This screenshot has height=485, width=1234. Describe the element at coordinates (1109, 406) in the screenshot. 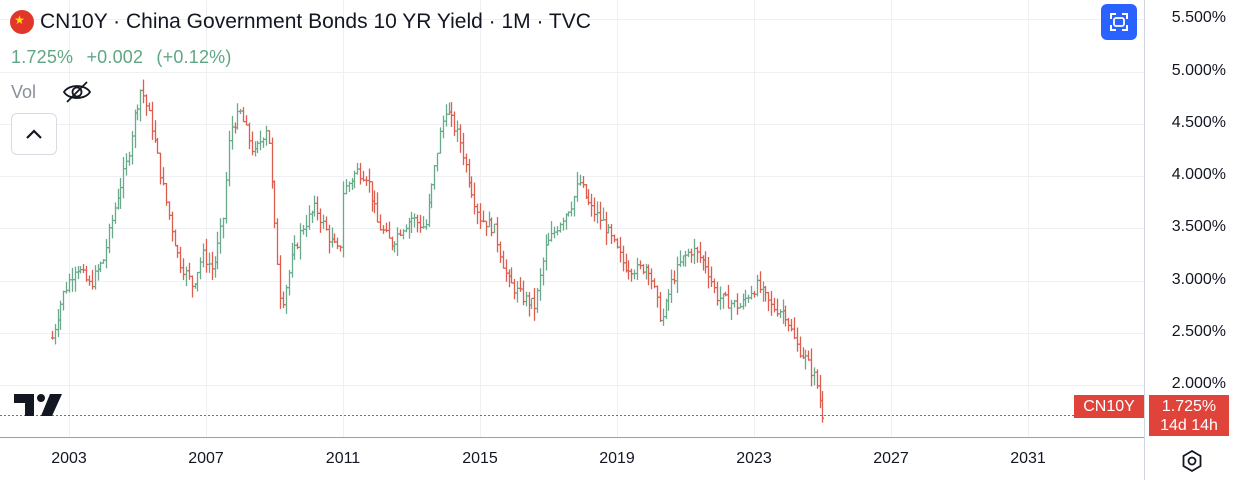

I see `symbol-price-tag: CN10Y` at that location.